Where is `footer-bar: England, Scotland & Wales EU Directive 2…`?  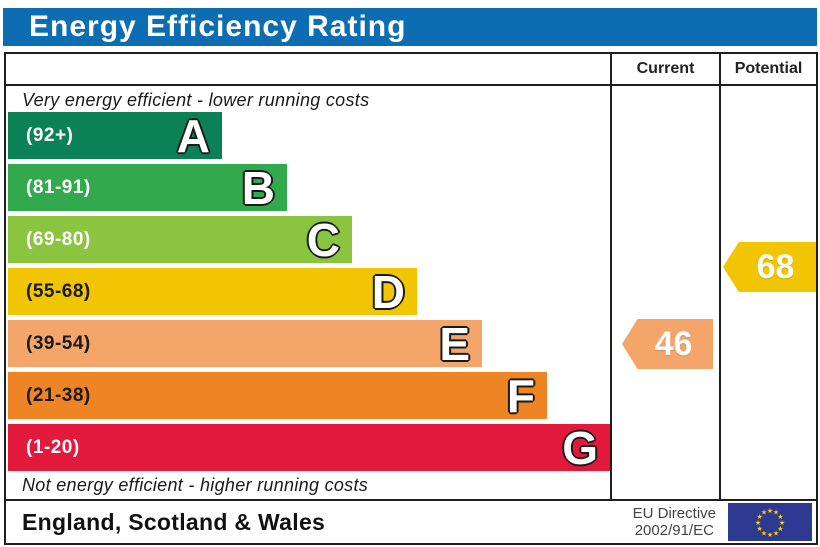 footer-bar: England, Scotland & Wales EU Directive 2… is located at coordinates (411, 521).